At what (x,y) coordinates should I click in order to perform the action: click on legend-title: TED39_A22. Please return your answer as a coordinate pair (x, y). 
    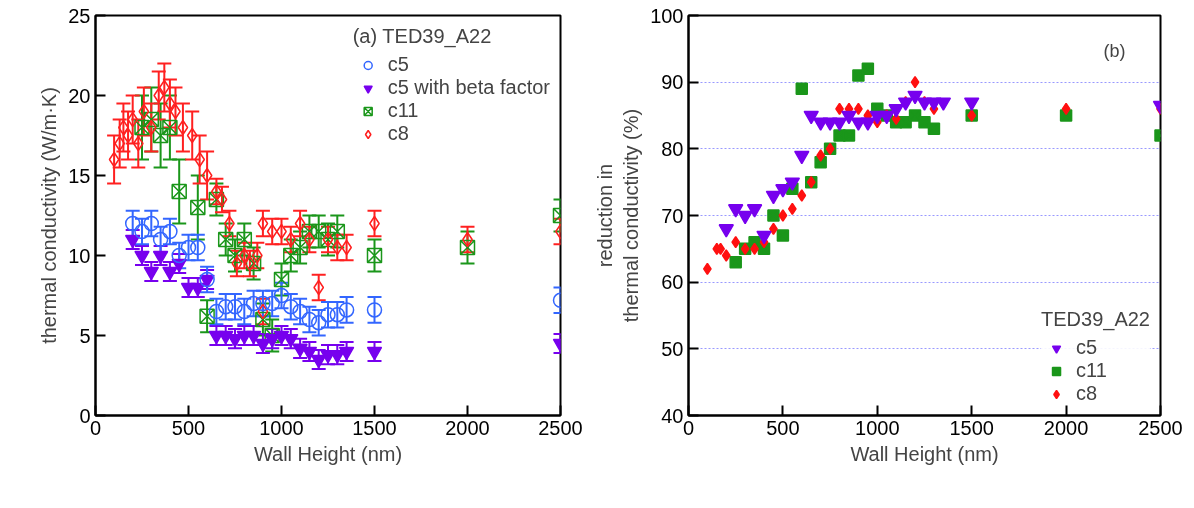
    Looking at the image, I should click on (1095, 319).